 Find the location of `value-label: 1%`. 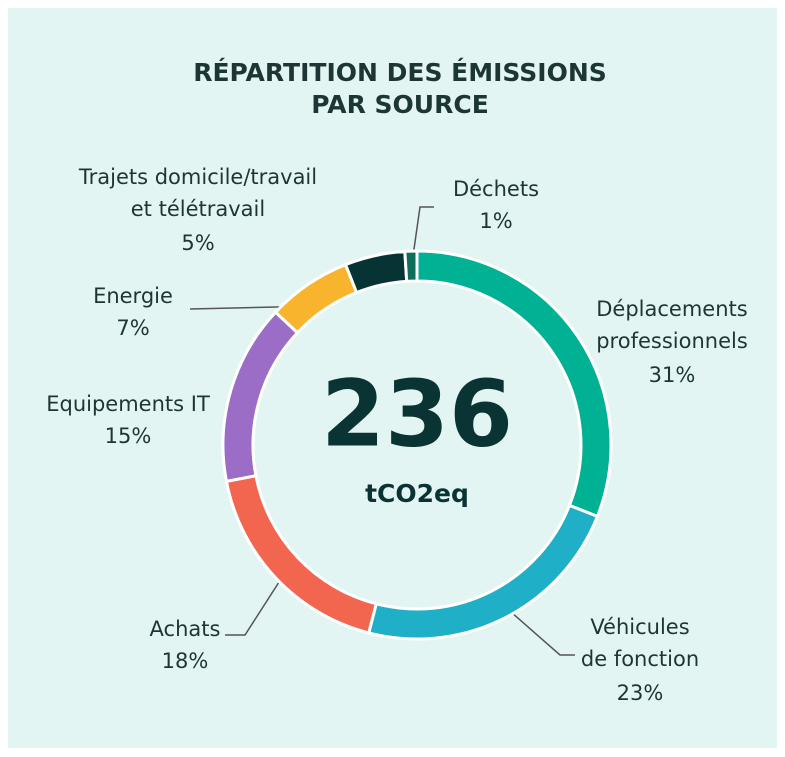

value-label: 1% is located at coordinates (495, 221).